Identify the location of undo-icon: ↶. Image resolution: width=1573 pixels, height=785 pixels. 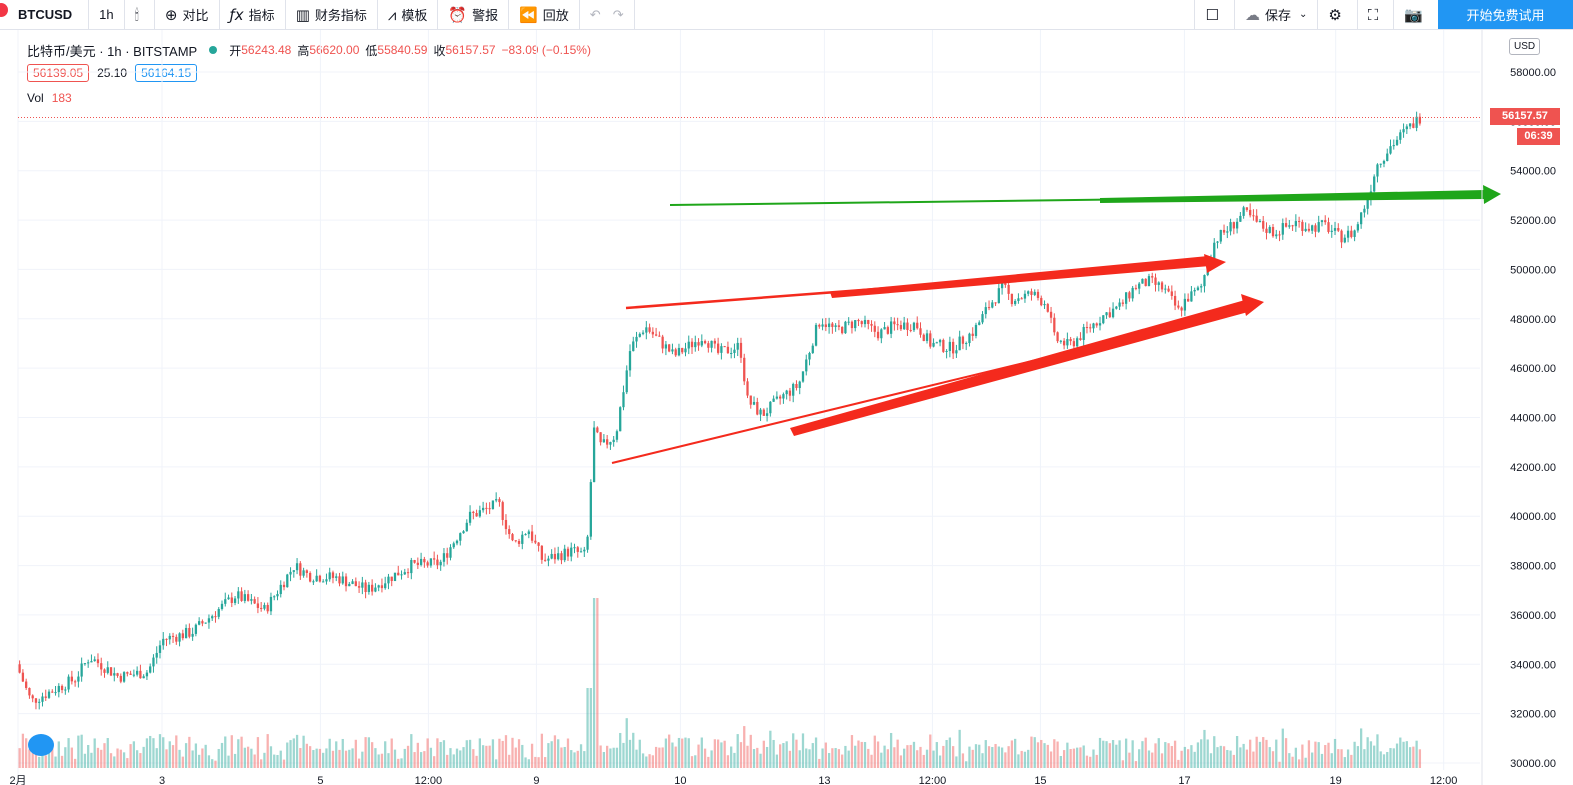
(595, 14).